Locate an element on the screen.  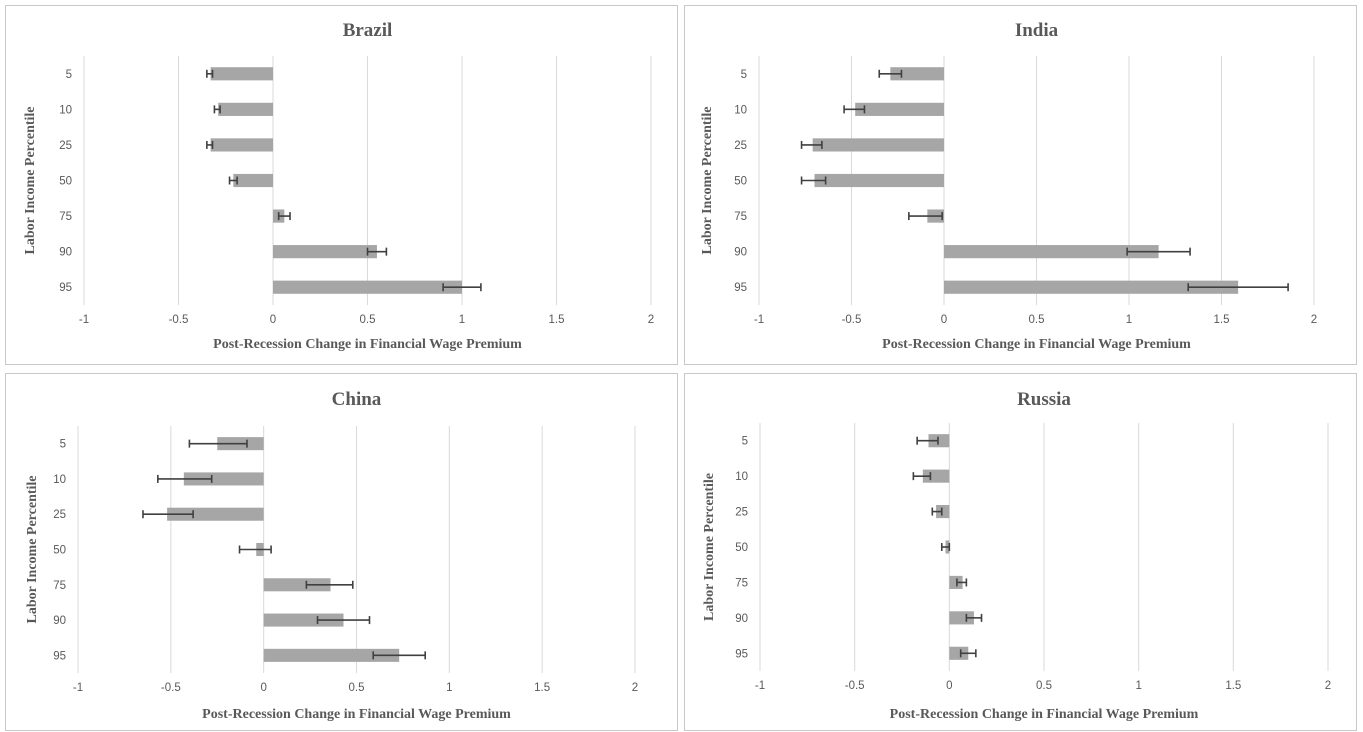
chart-title: Brazil is located at coordinates (368, 30).